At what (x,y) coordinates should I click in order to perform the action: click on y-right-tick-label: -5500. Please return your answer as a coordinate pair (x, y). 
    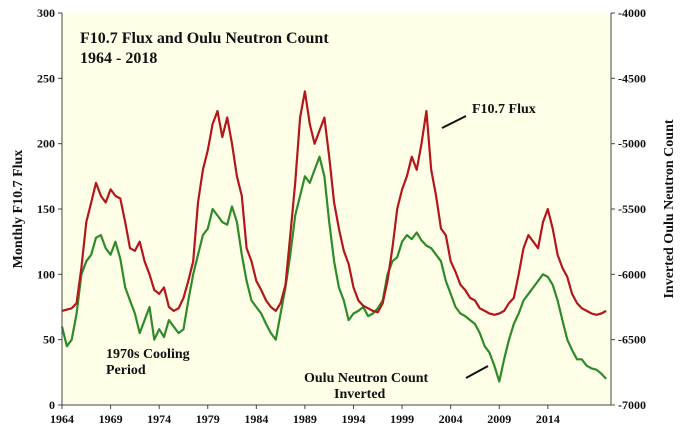
    Looking at the image, I should click on (632, 209).